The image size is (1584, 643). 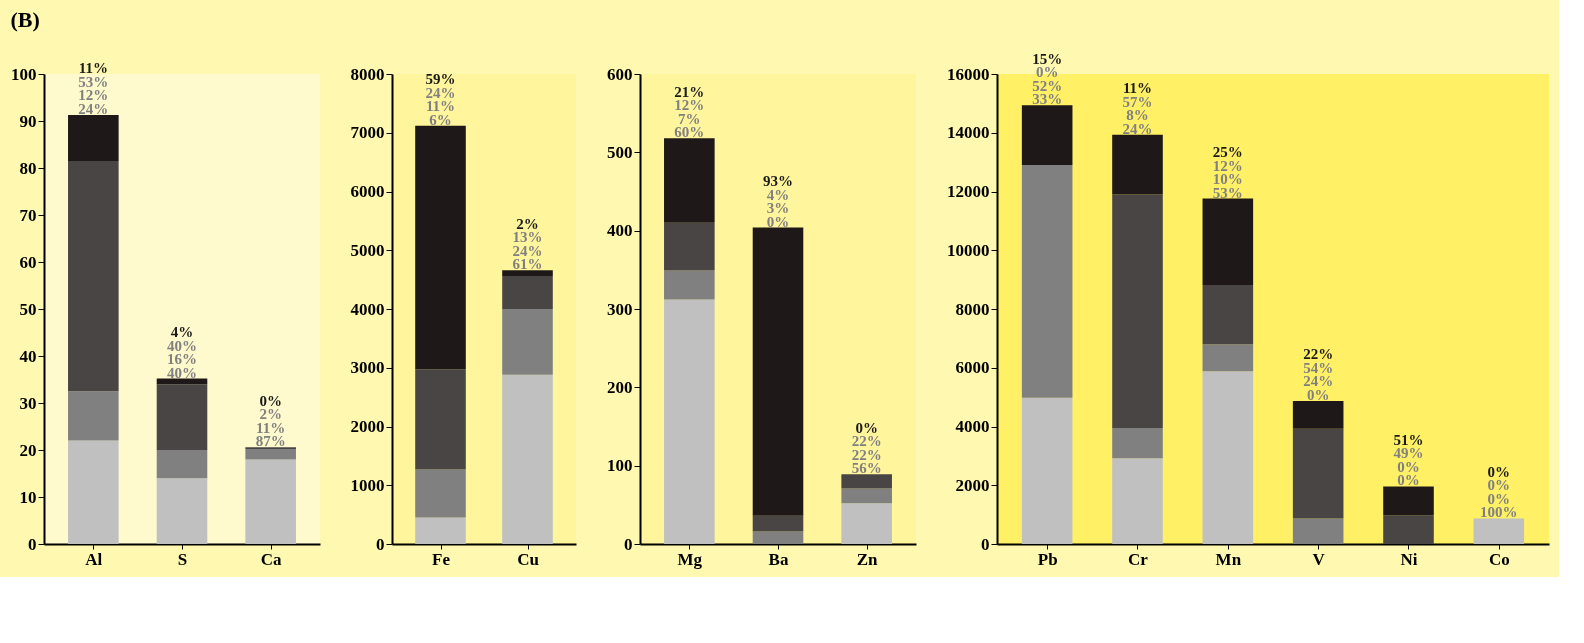 I want to click on annotation: 33%, so click(x=1047, y=99).